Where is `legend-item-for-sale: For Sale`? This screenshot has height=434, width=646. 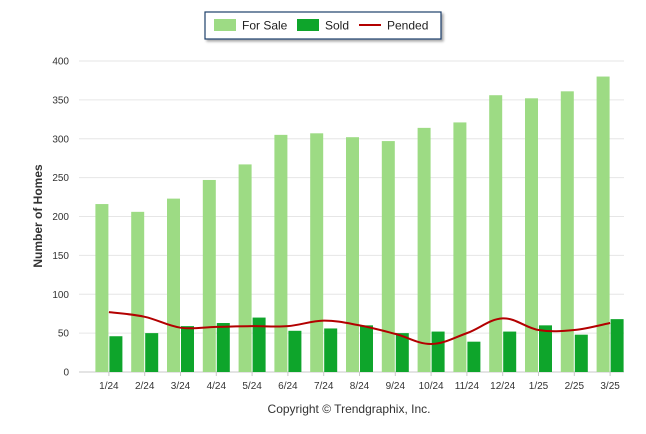 legend-item-for-sale: For Sale is located at coordinates (251, 26).